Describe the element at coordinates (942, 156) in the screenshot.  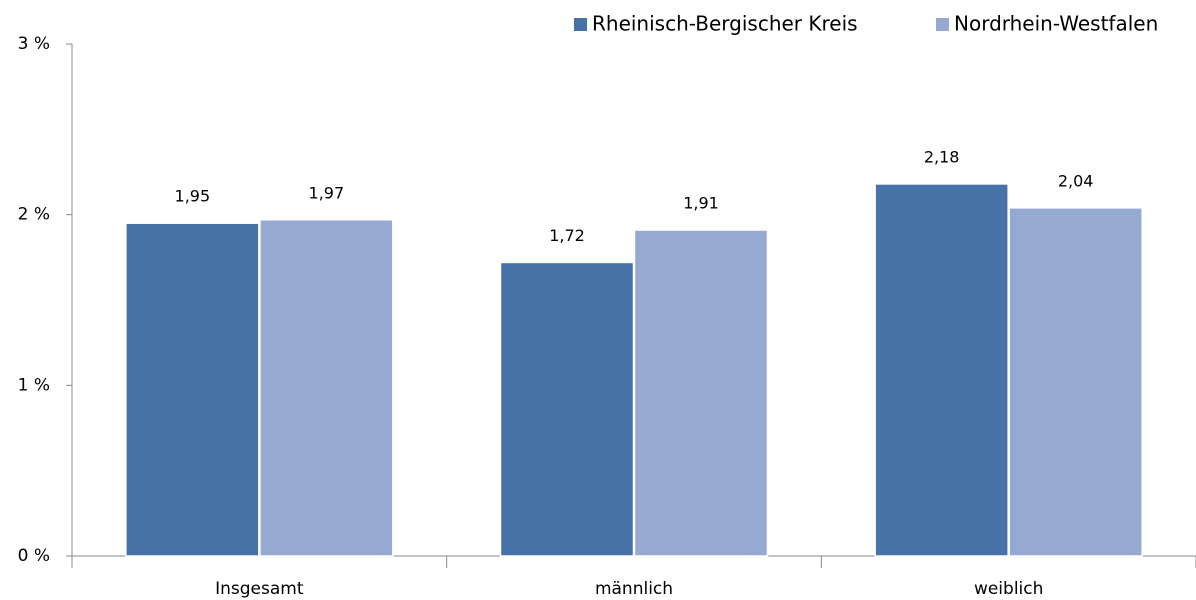
I see `value-label: 2,18` at that location.